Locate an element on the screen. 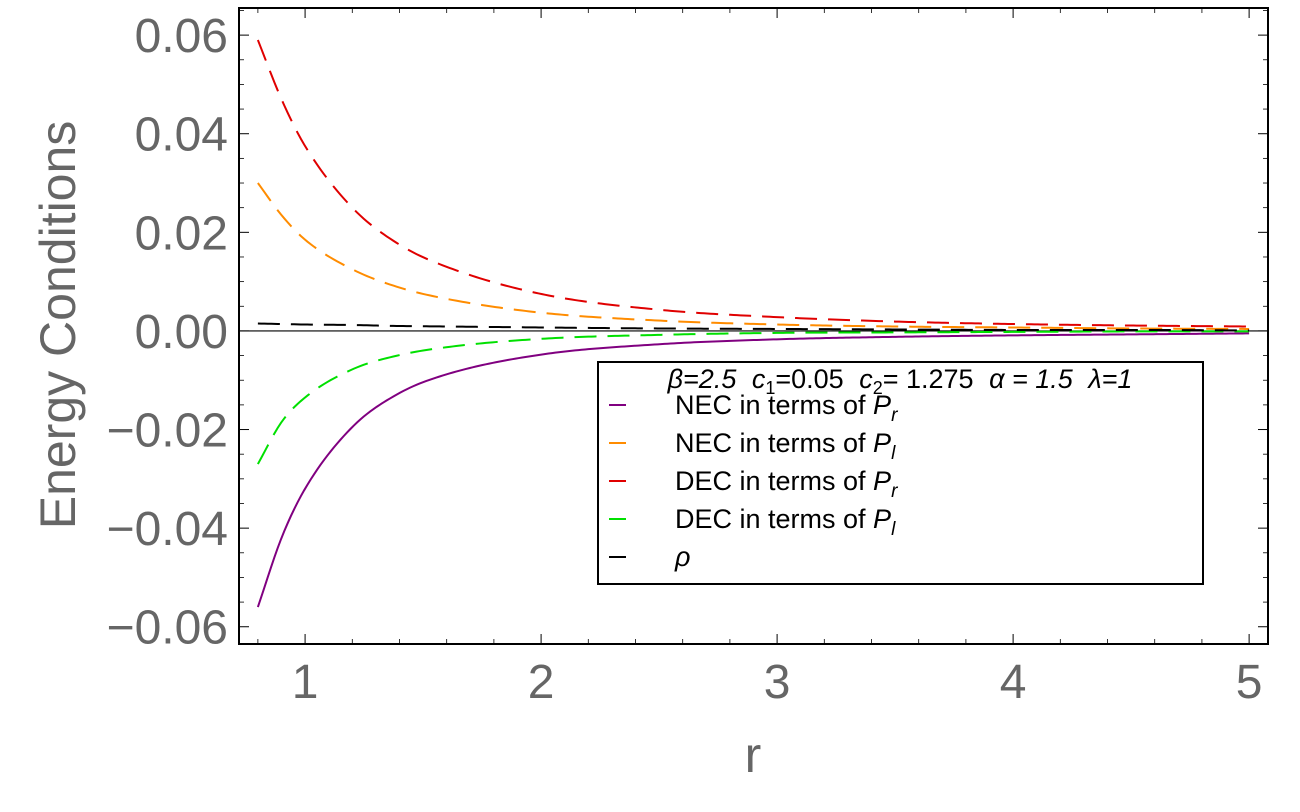 The height and width of the screenshot is (812, 1300). legend-entry-label: NEC in terms of Pl is located at coordinates (785, 446).